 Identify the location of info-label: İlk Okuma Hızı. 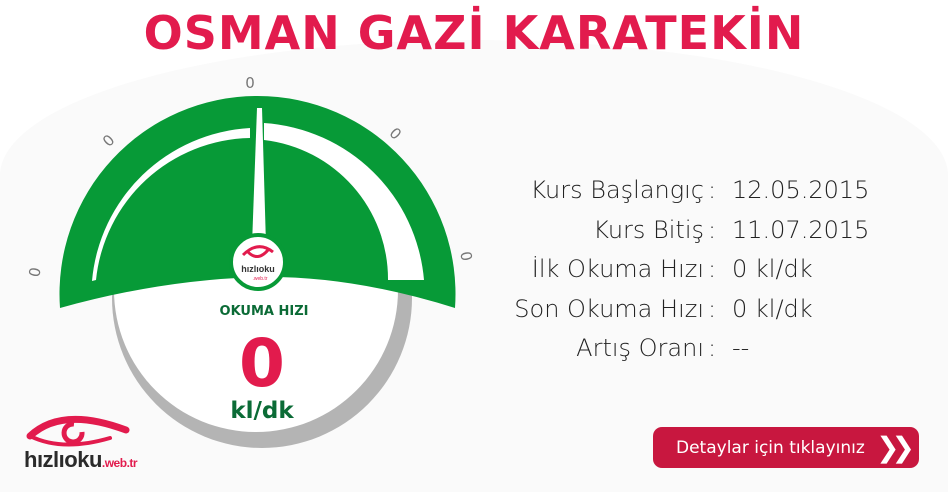
(617, 269).